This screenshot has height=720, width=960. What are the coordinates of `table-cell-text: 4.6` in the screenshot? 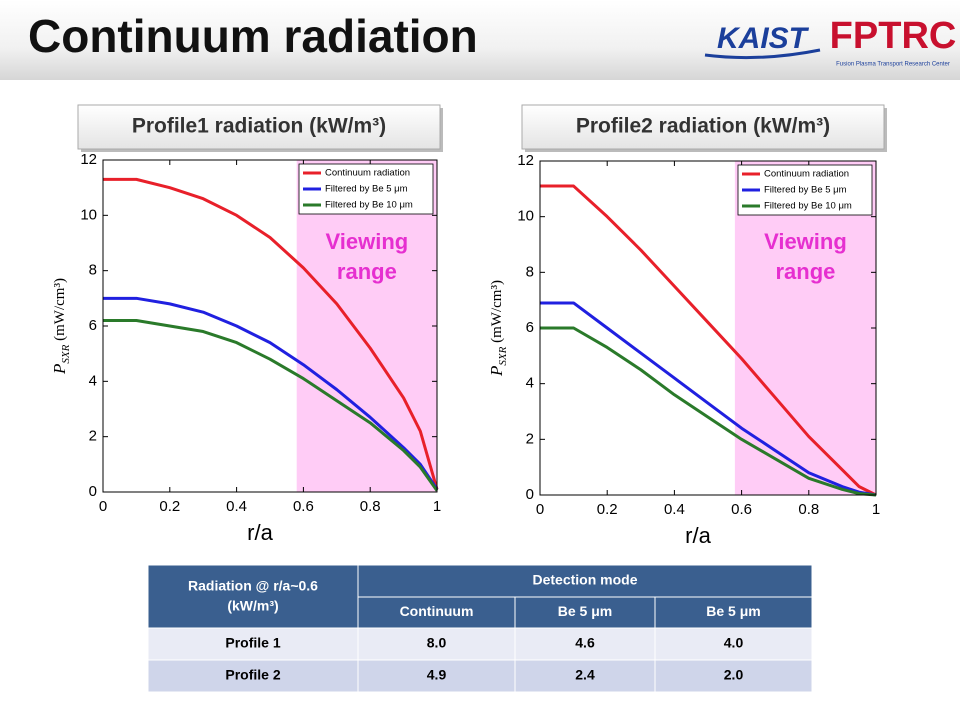 It's located at (585, 643).